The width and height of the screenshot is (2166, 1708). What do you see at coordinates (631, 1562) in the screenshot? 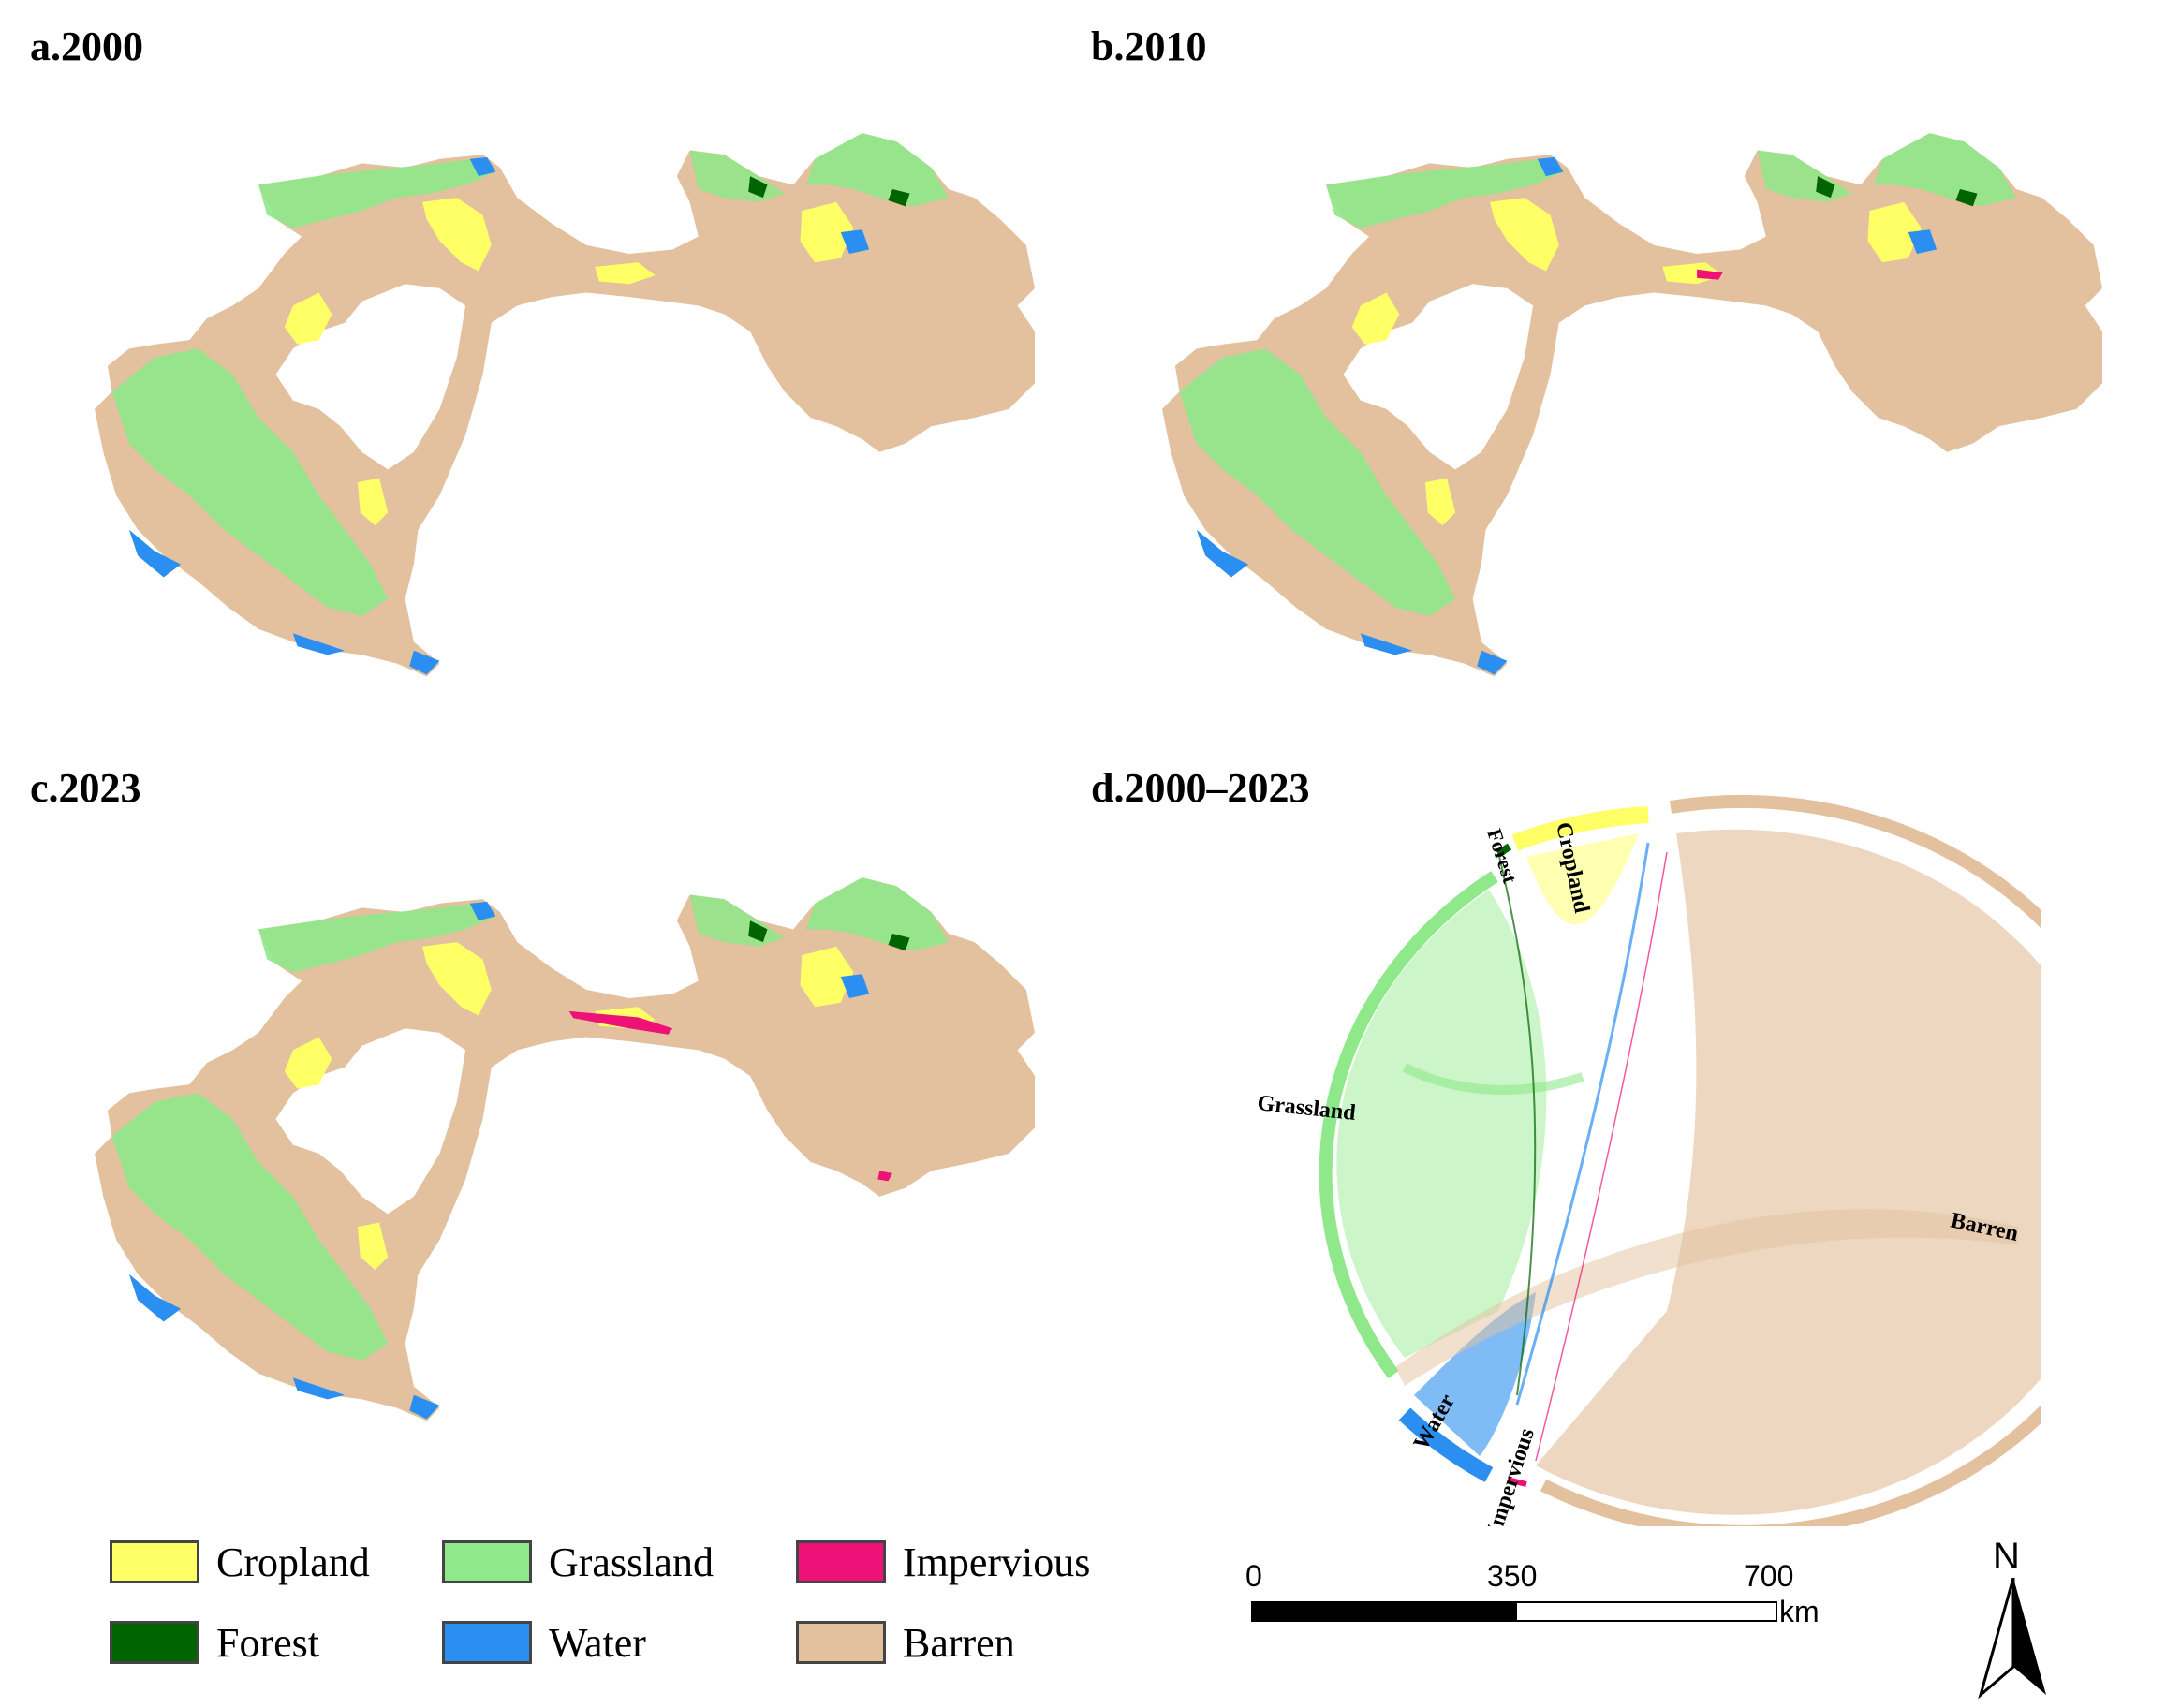
I see `legend-label: Grassland` at bounding box center [631, 1562].